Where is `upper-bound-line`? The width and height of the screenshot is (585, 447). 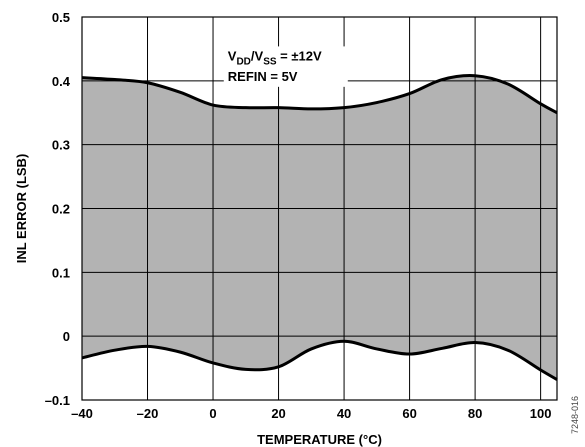
upper-bound-line is located at coordinates (319, 94).